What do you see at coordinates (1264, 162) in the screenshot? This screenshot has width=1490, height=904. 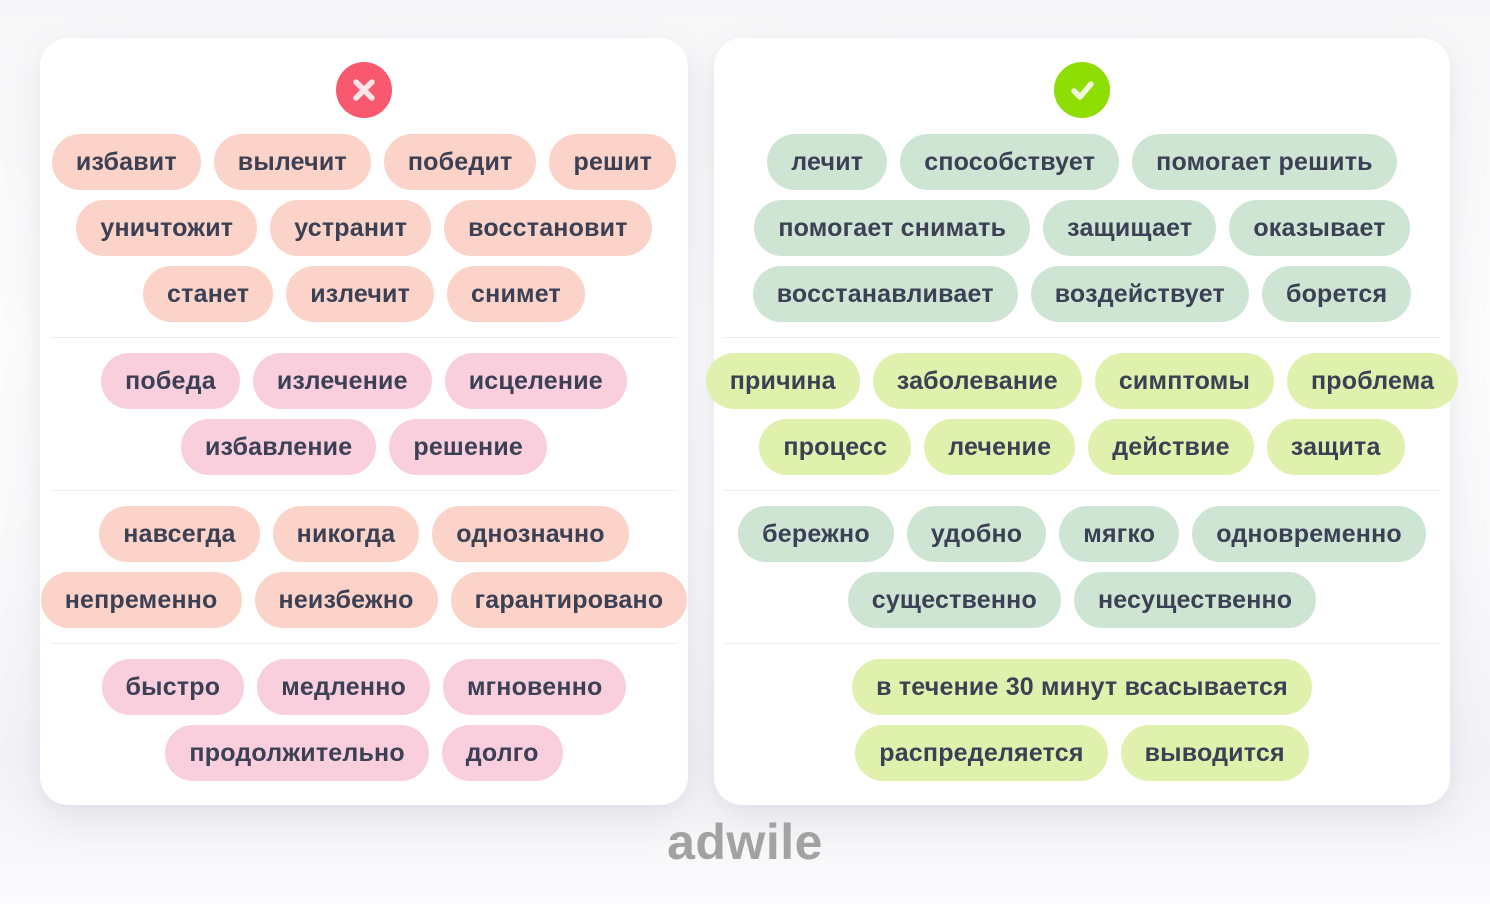 I see `word-pill: помогает решить` at bounding box center [1264, 162].